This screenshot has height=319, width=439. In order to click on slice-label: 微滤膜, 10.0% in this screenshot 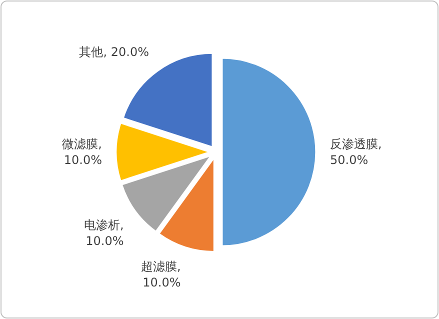, I will do `click(82, 152)`.